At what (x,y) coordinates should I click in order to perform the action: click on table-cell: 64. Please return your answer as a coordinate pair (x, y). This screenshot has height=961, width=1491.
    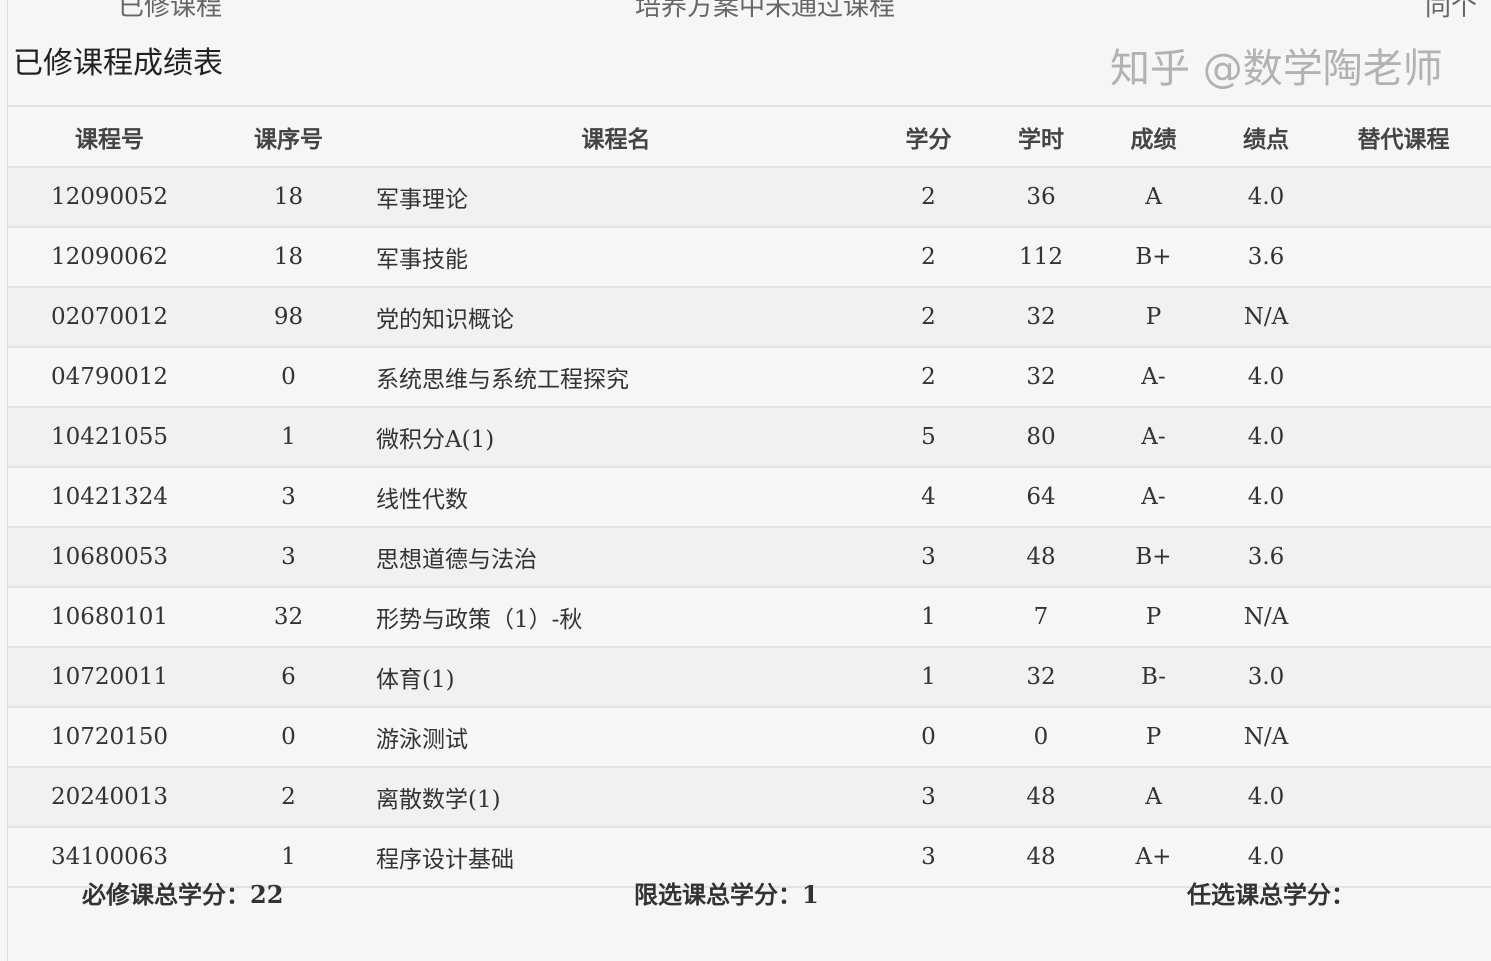
    Looking at the image, I should click on (1041, 497).